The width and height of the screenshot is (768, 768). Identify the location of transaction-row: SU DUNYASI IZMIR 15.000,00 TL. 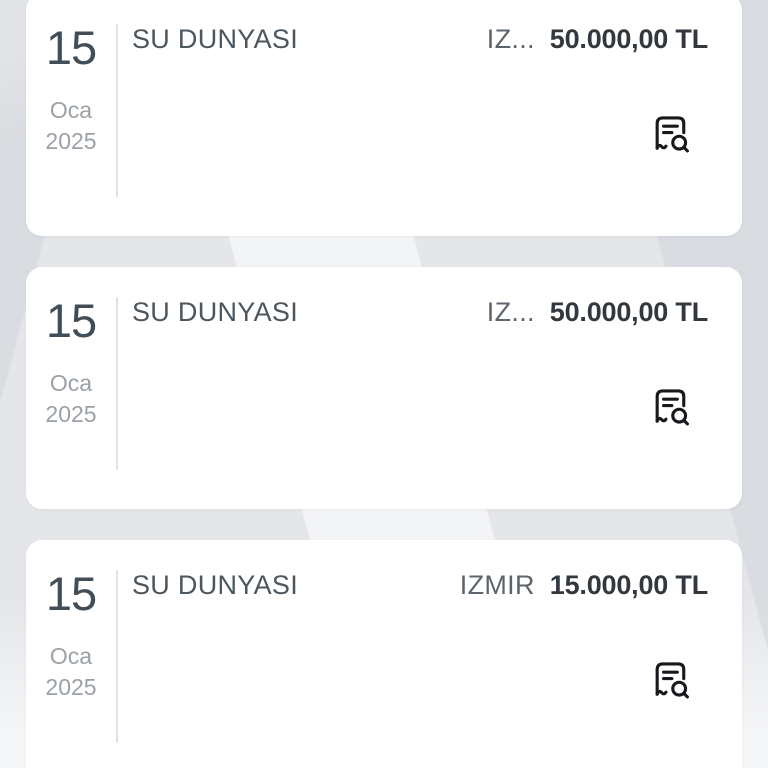
(420, 585).